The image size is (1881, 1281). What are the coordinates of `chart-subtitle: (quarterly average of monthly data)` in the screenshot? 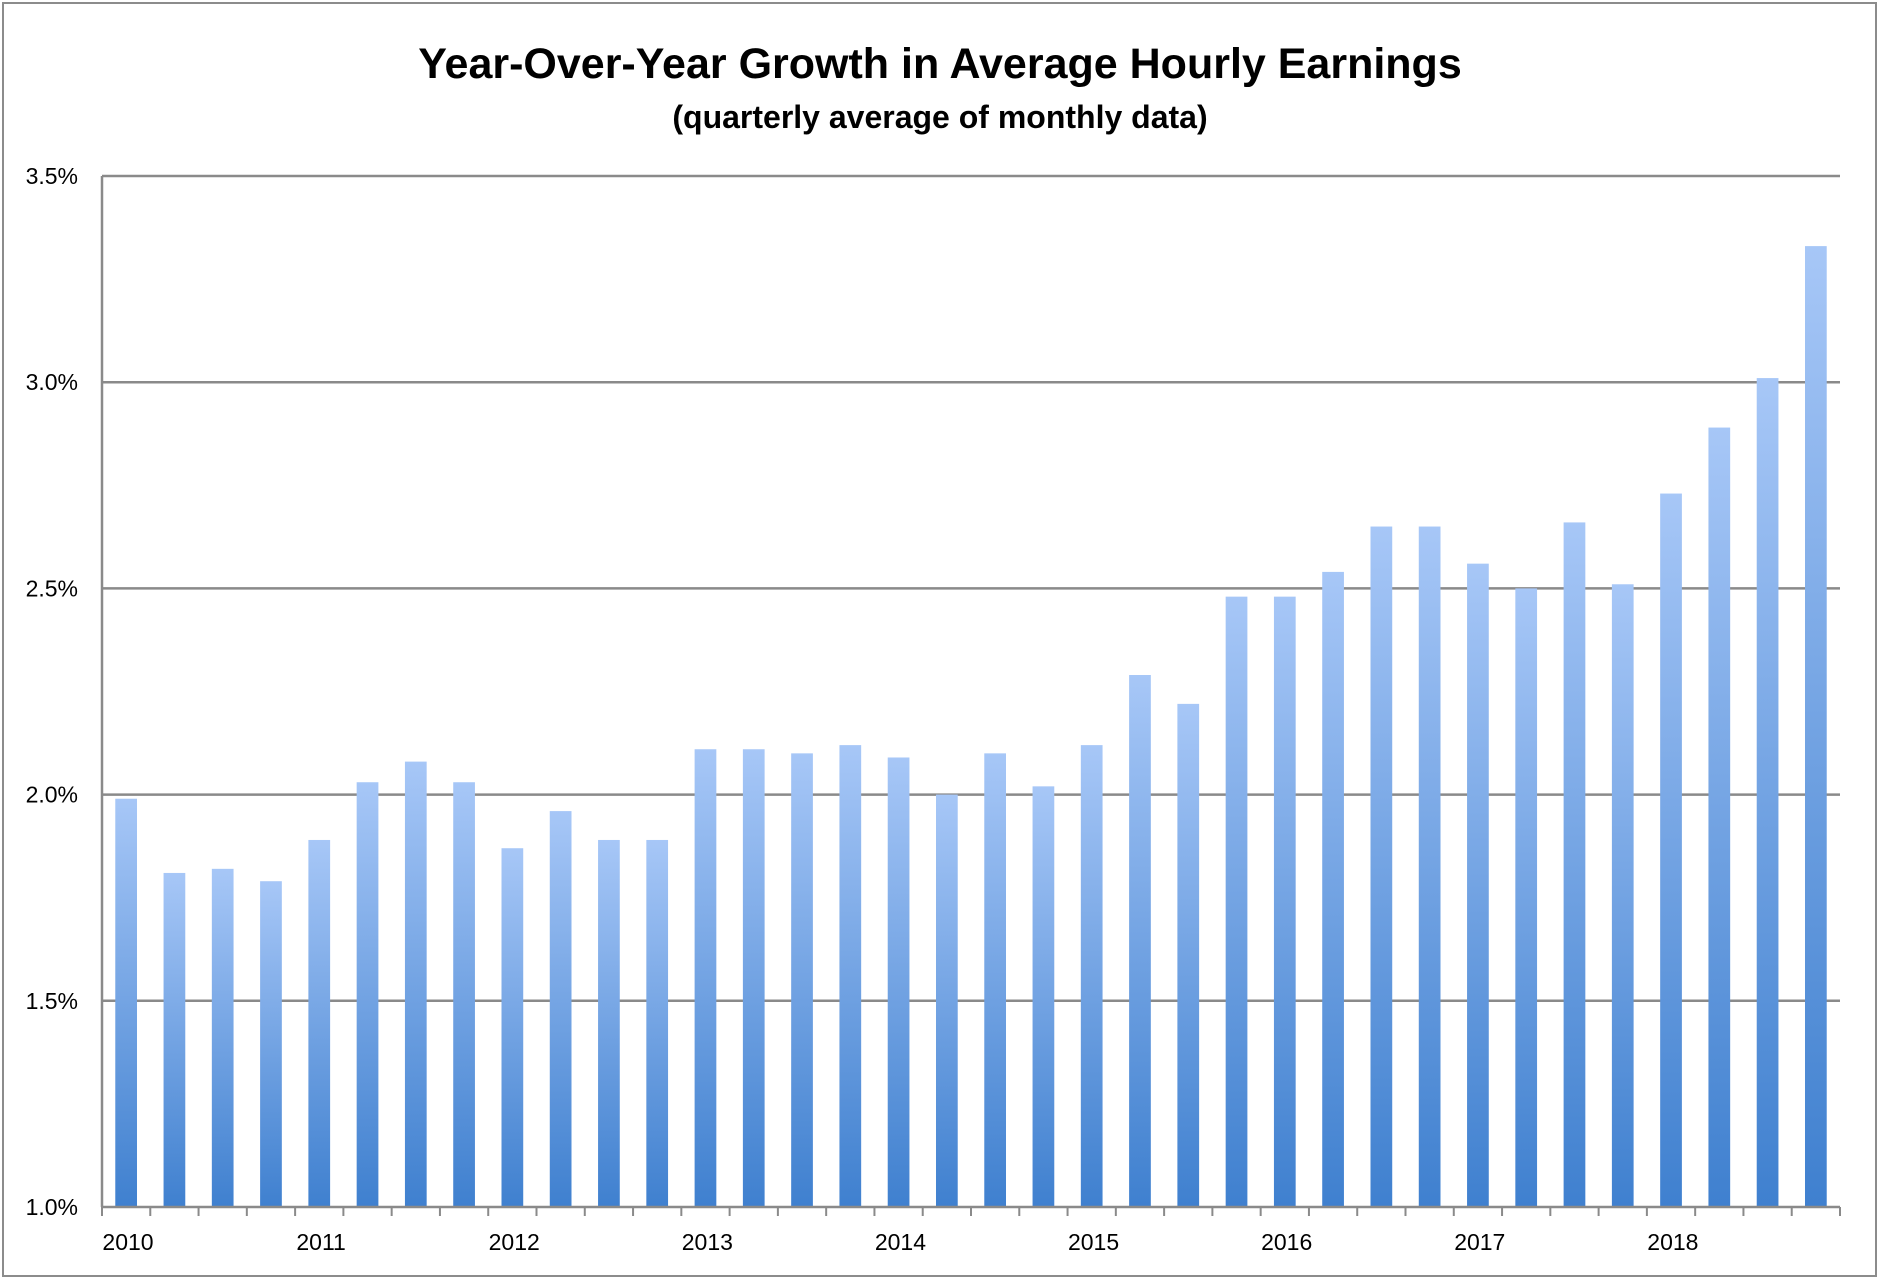 It's located at (939, 117).